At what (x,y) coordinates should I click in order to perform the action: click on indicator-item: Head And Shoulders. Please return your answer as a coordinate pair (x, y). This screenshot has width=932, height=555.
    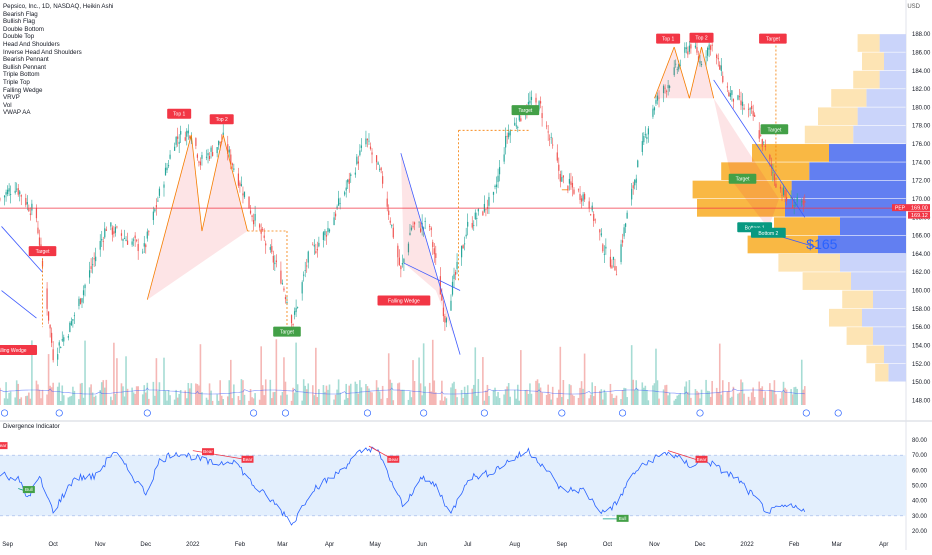
    Looking at the image, I should click on (31, 44).